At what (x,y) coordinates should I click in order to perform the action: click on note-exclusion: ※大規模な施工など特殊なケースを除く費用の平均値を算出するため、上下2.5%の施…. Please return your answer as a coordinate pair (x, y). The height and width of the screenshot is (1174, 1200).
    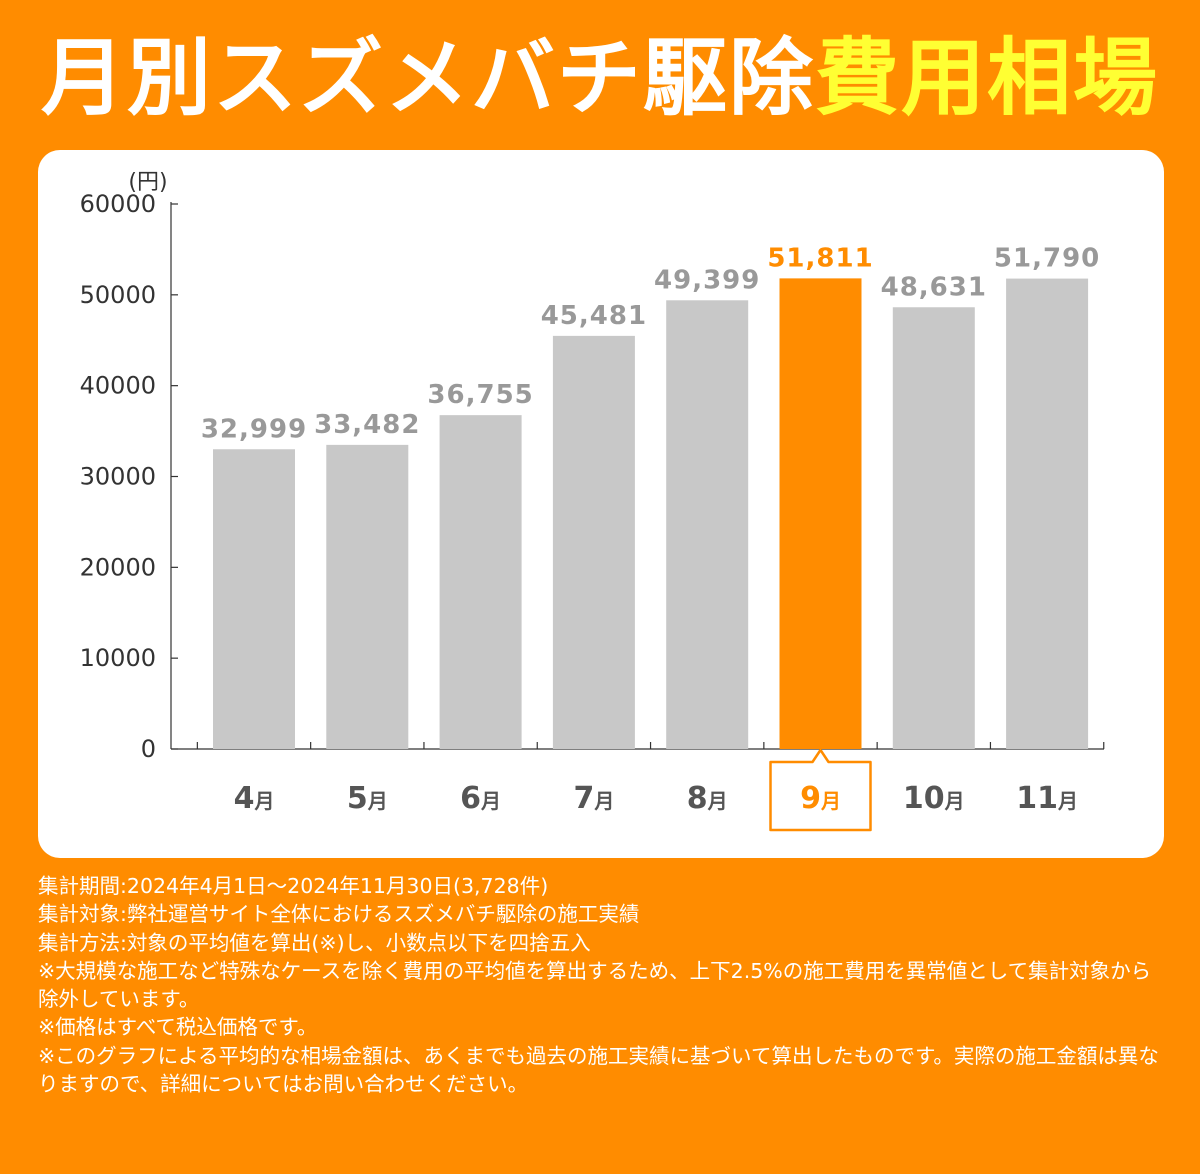
    Looking at the image, I should click on (595, 985).